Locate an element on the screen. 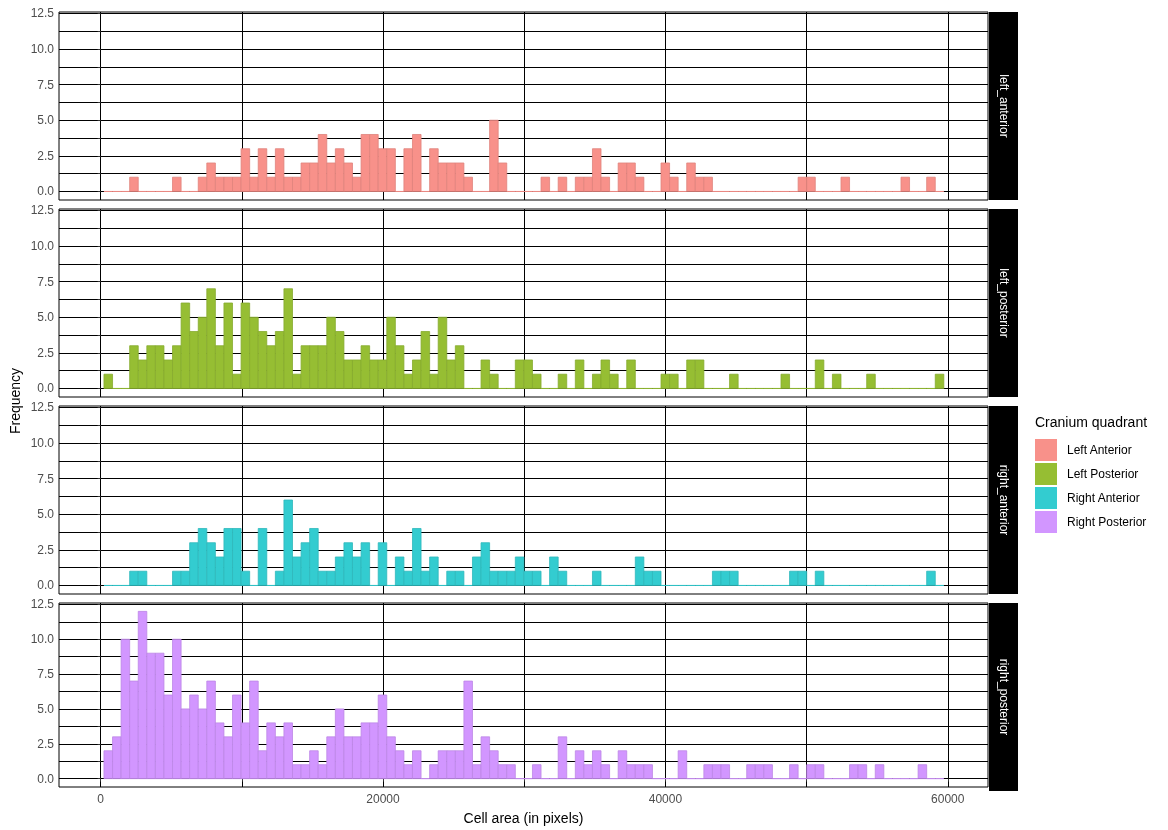 Image resolution: width=1168 pixels, height=830 pixels. legend-label: Left Posterior is located at coordinates (1103, 474).